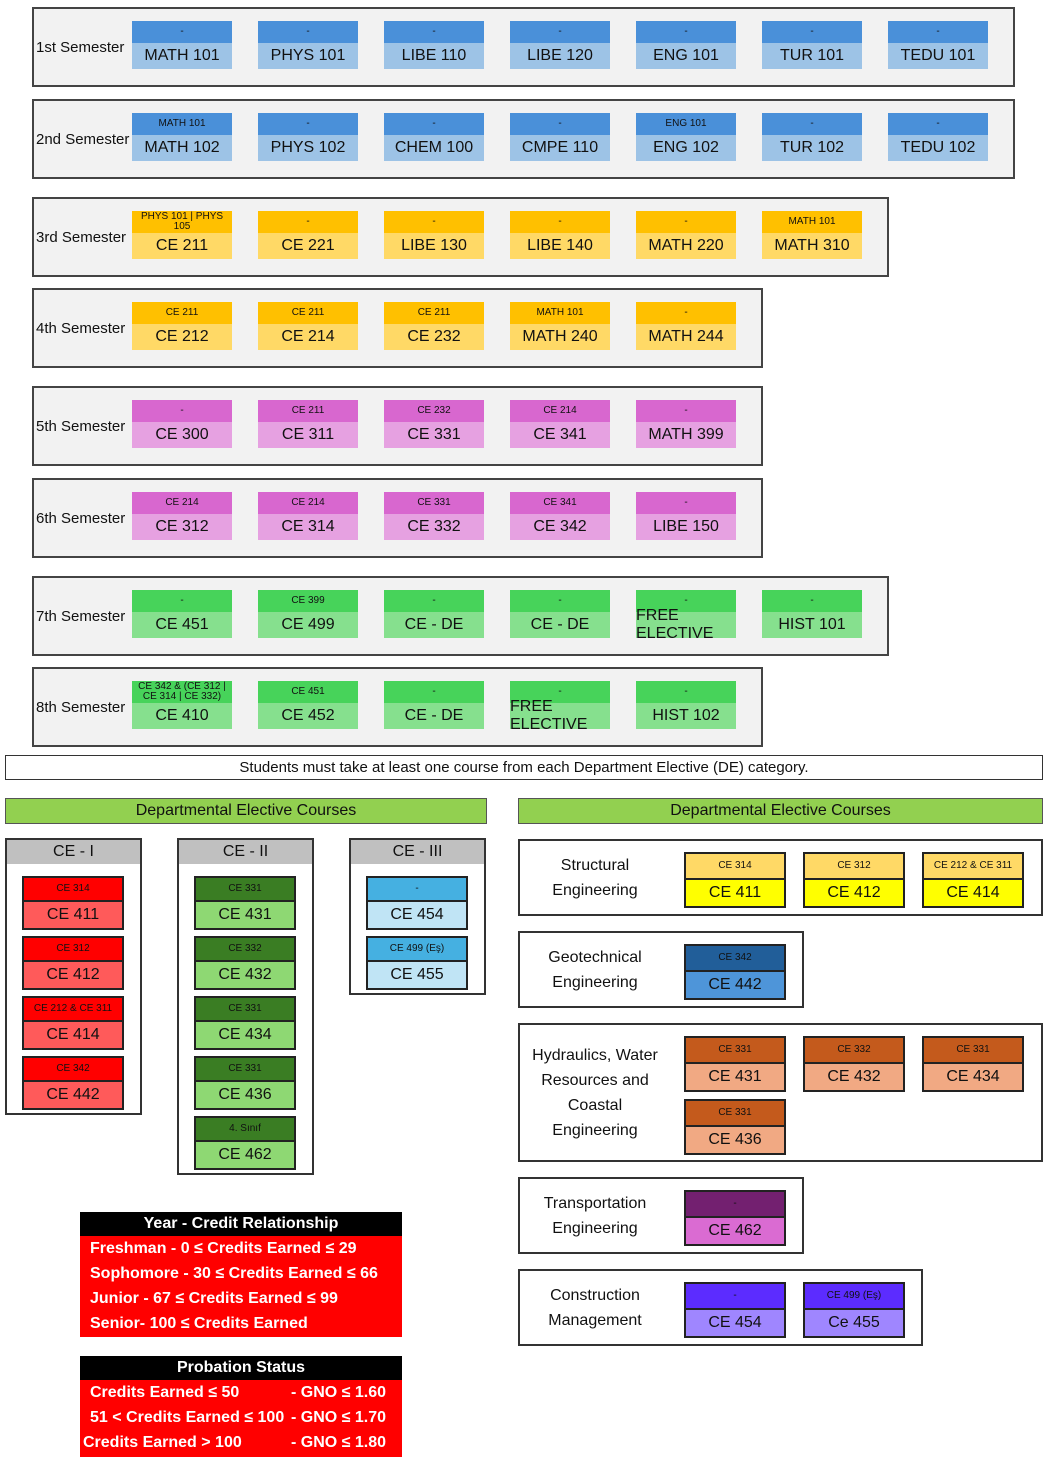 The width and height of the screenshot is (1050, 1461). Describe the element at coordinates (182, 516) in the screenshot. I see `course-card: CE 214 CE 312` at that location.